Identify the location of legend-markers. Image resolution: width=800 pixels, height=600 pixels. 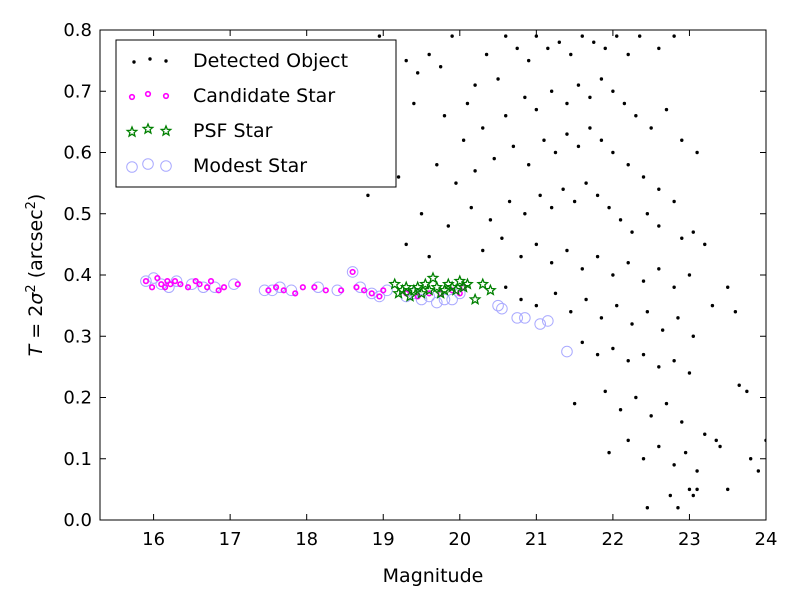
(149, 115).